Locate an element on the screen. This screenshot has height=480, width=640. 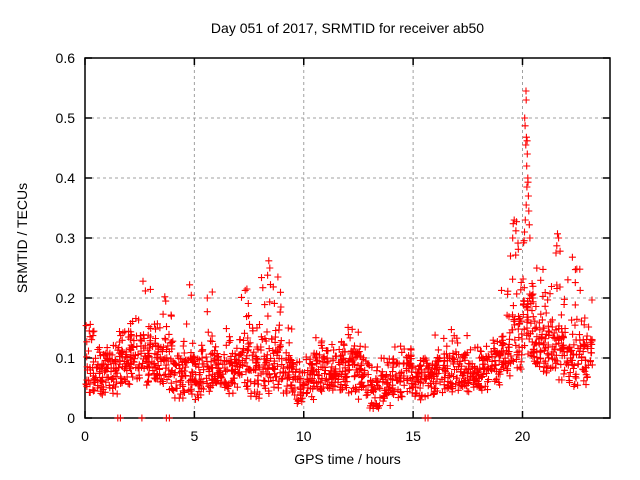
svg-text: 0.2 is located at coordinates (66, 298).